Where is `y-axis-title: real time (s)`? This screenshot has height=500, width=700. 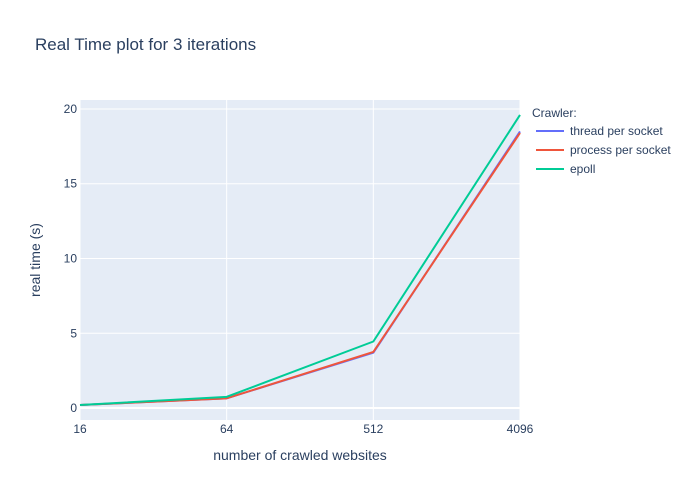
y-axis-title: real time (s) is located at coordinates (35, 260).